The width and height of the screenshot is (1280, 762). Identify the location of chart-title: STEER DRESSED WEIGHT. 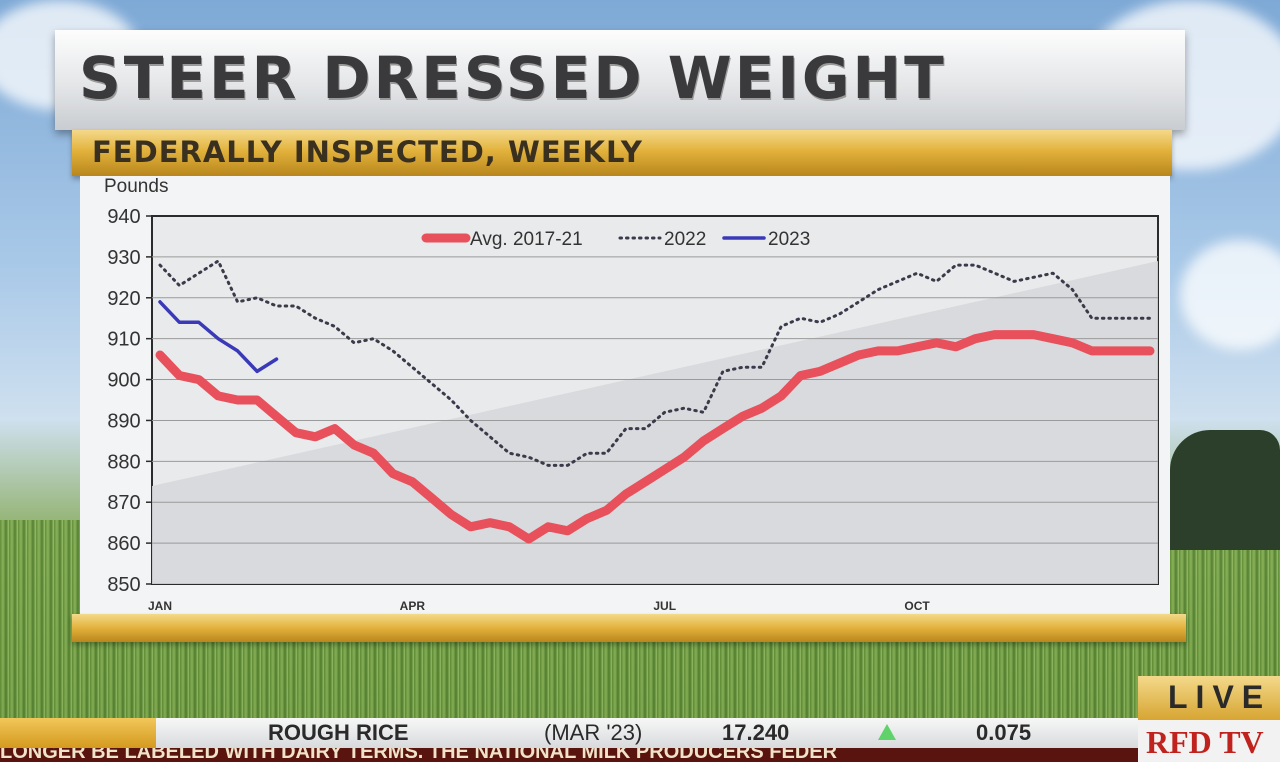
(513, 78).